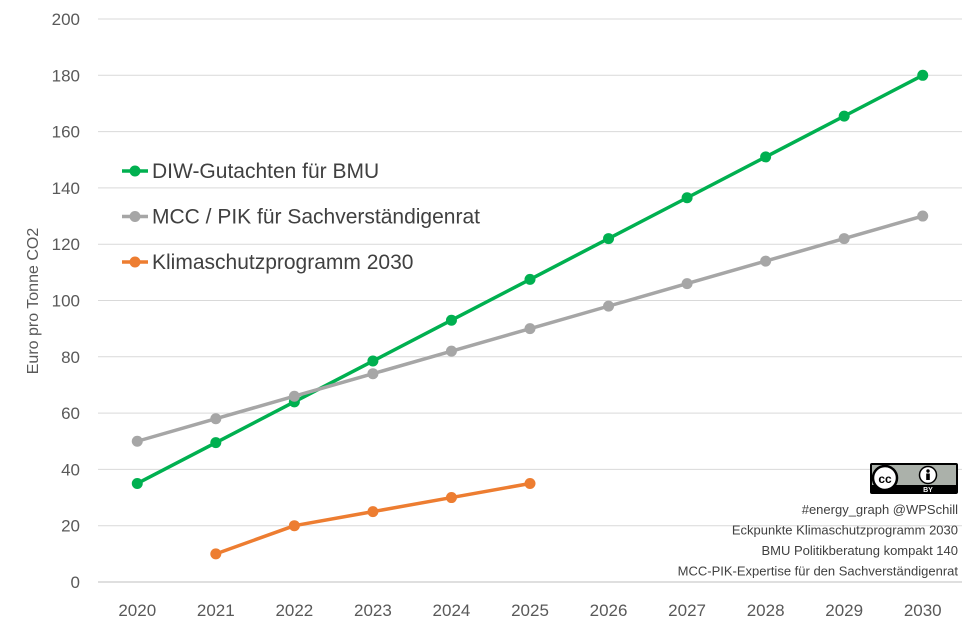 The image size is (975, 631). I want to click on x-tick-label: 2022, so click(294, 610).